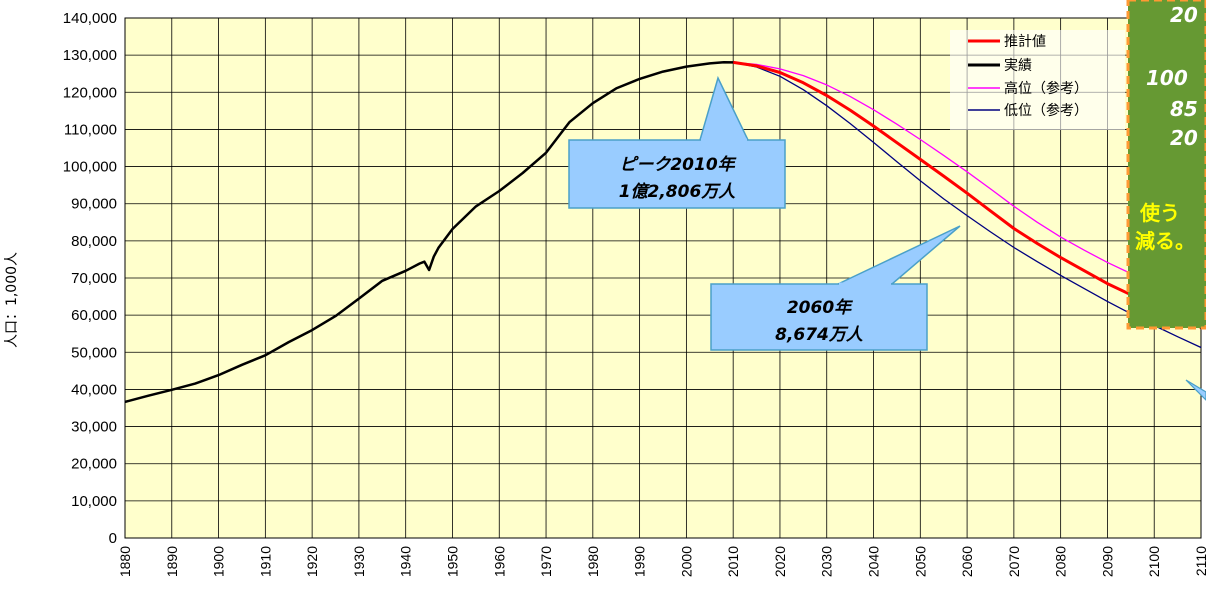  What do you see at coordinates (94, 204) in the screenshot?
I see `y-tick-label: 90,000` at bounding box center [94, 204].